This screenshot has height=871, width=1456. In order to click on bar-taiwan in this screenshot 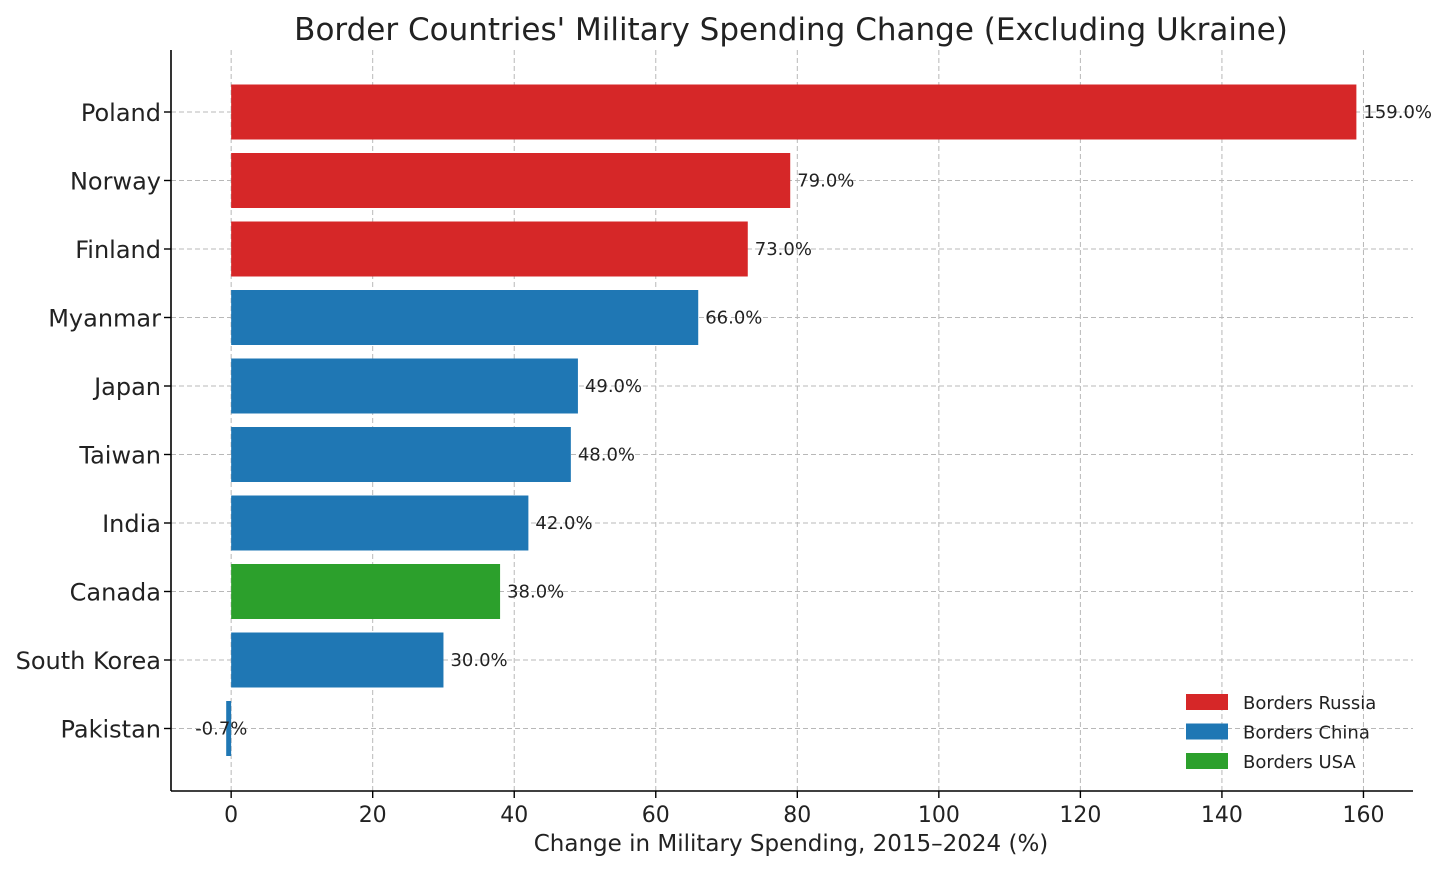, I will do `click(401, 454)`.